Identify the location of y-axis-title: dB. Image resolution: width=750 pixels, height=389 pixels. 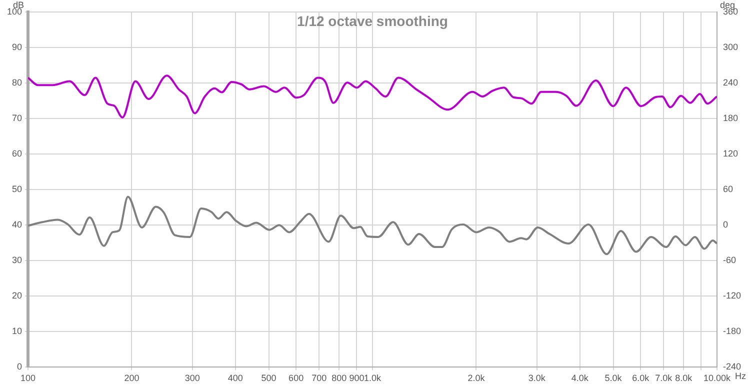
(18, 5).